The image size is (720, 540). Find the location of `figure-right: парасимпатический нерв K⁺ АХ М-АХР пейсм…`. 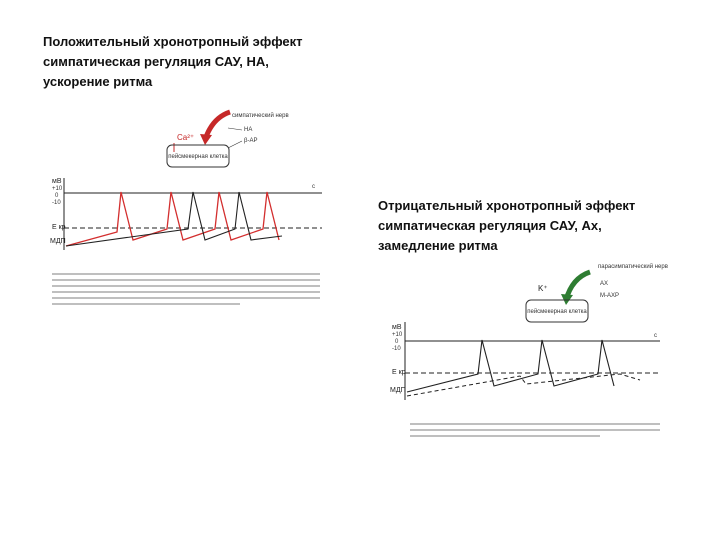

figure-right: парасимпатический нерв K⁺ АХ М-АХР пейсм… is located at coordinates (529, 350).